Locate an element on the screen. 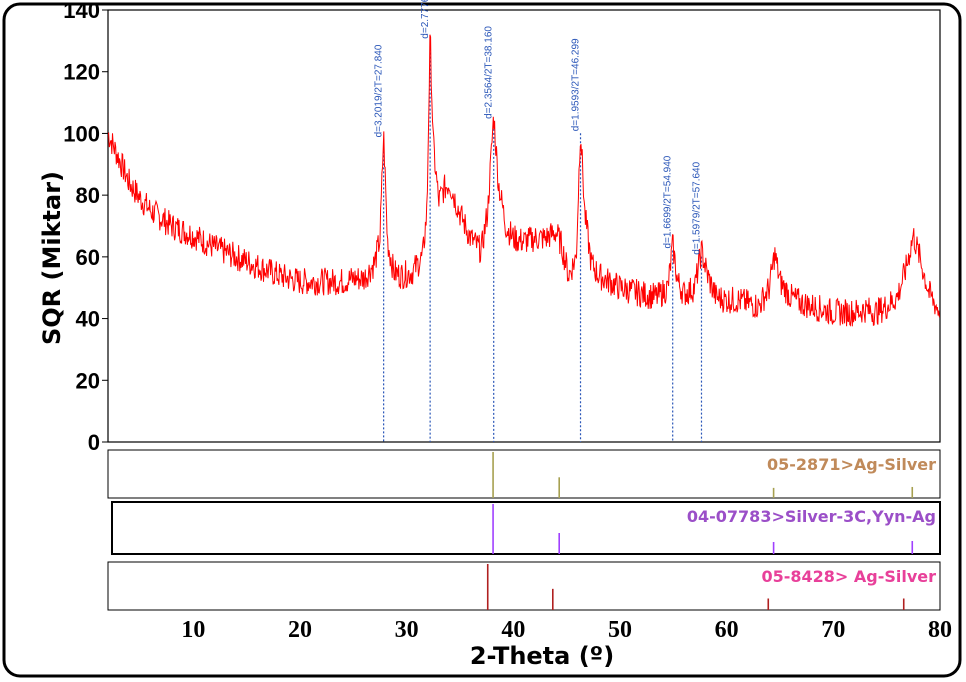 This screenshot has width=966, height=682. y-tick-label: 100 is located at coordinates (81, 133).